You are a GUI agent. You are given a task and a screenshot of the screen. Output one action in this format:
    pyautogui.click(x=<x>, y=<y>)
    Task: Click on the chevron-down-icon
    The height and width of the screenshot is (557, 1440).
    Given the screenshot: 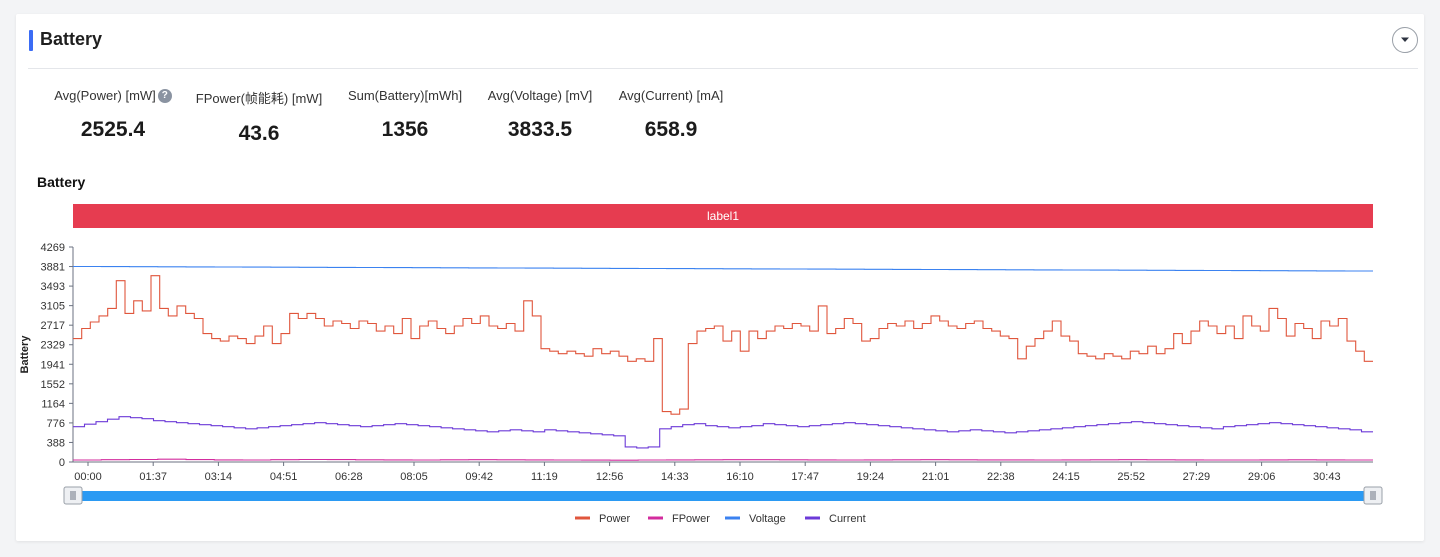 What is the action you would take?
    pyautogui.click(x=1405, y=39)
    